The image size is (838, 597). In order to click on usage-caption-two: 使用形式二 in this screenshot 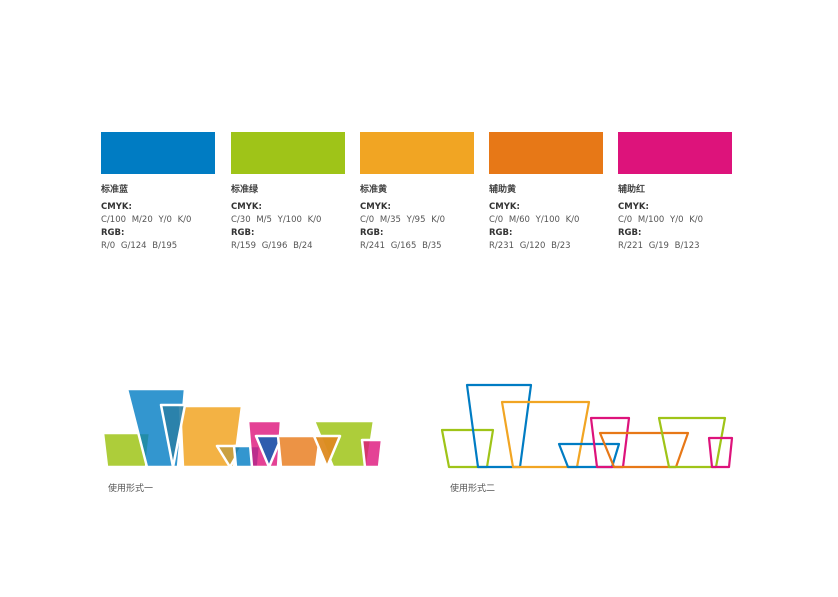, I will do `click(473, 489)`.